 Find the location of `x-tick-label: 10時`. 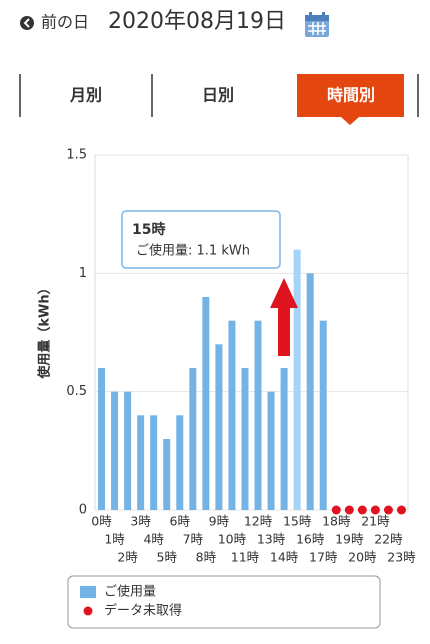

x-tick-label: 10時 is located at coordinates (232, 539).